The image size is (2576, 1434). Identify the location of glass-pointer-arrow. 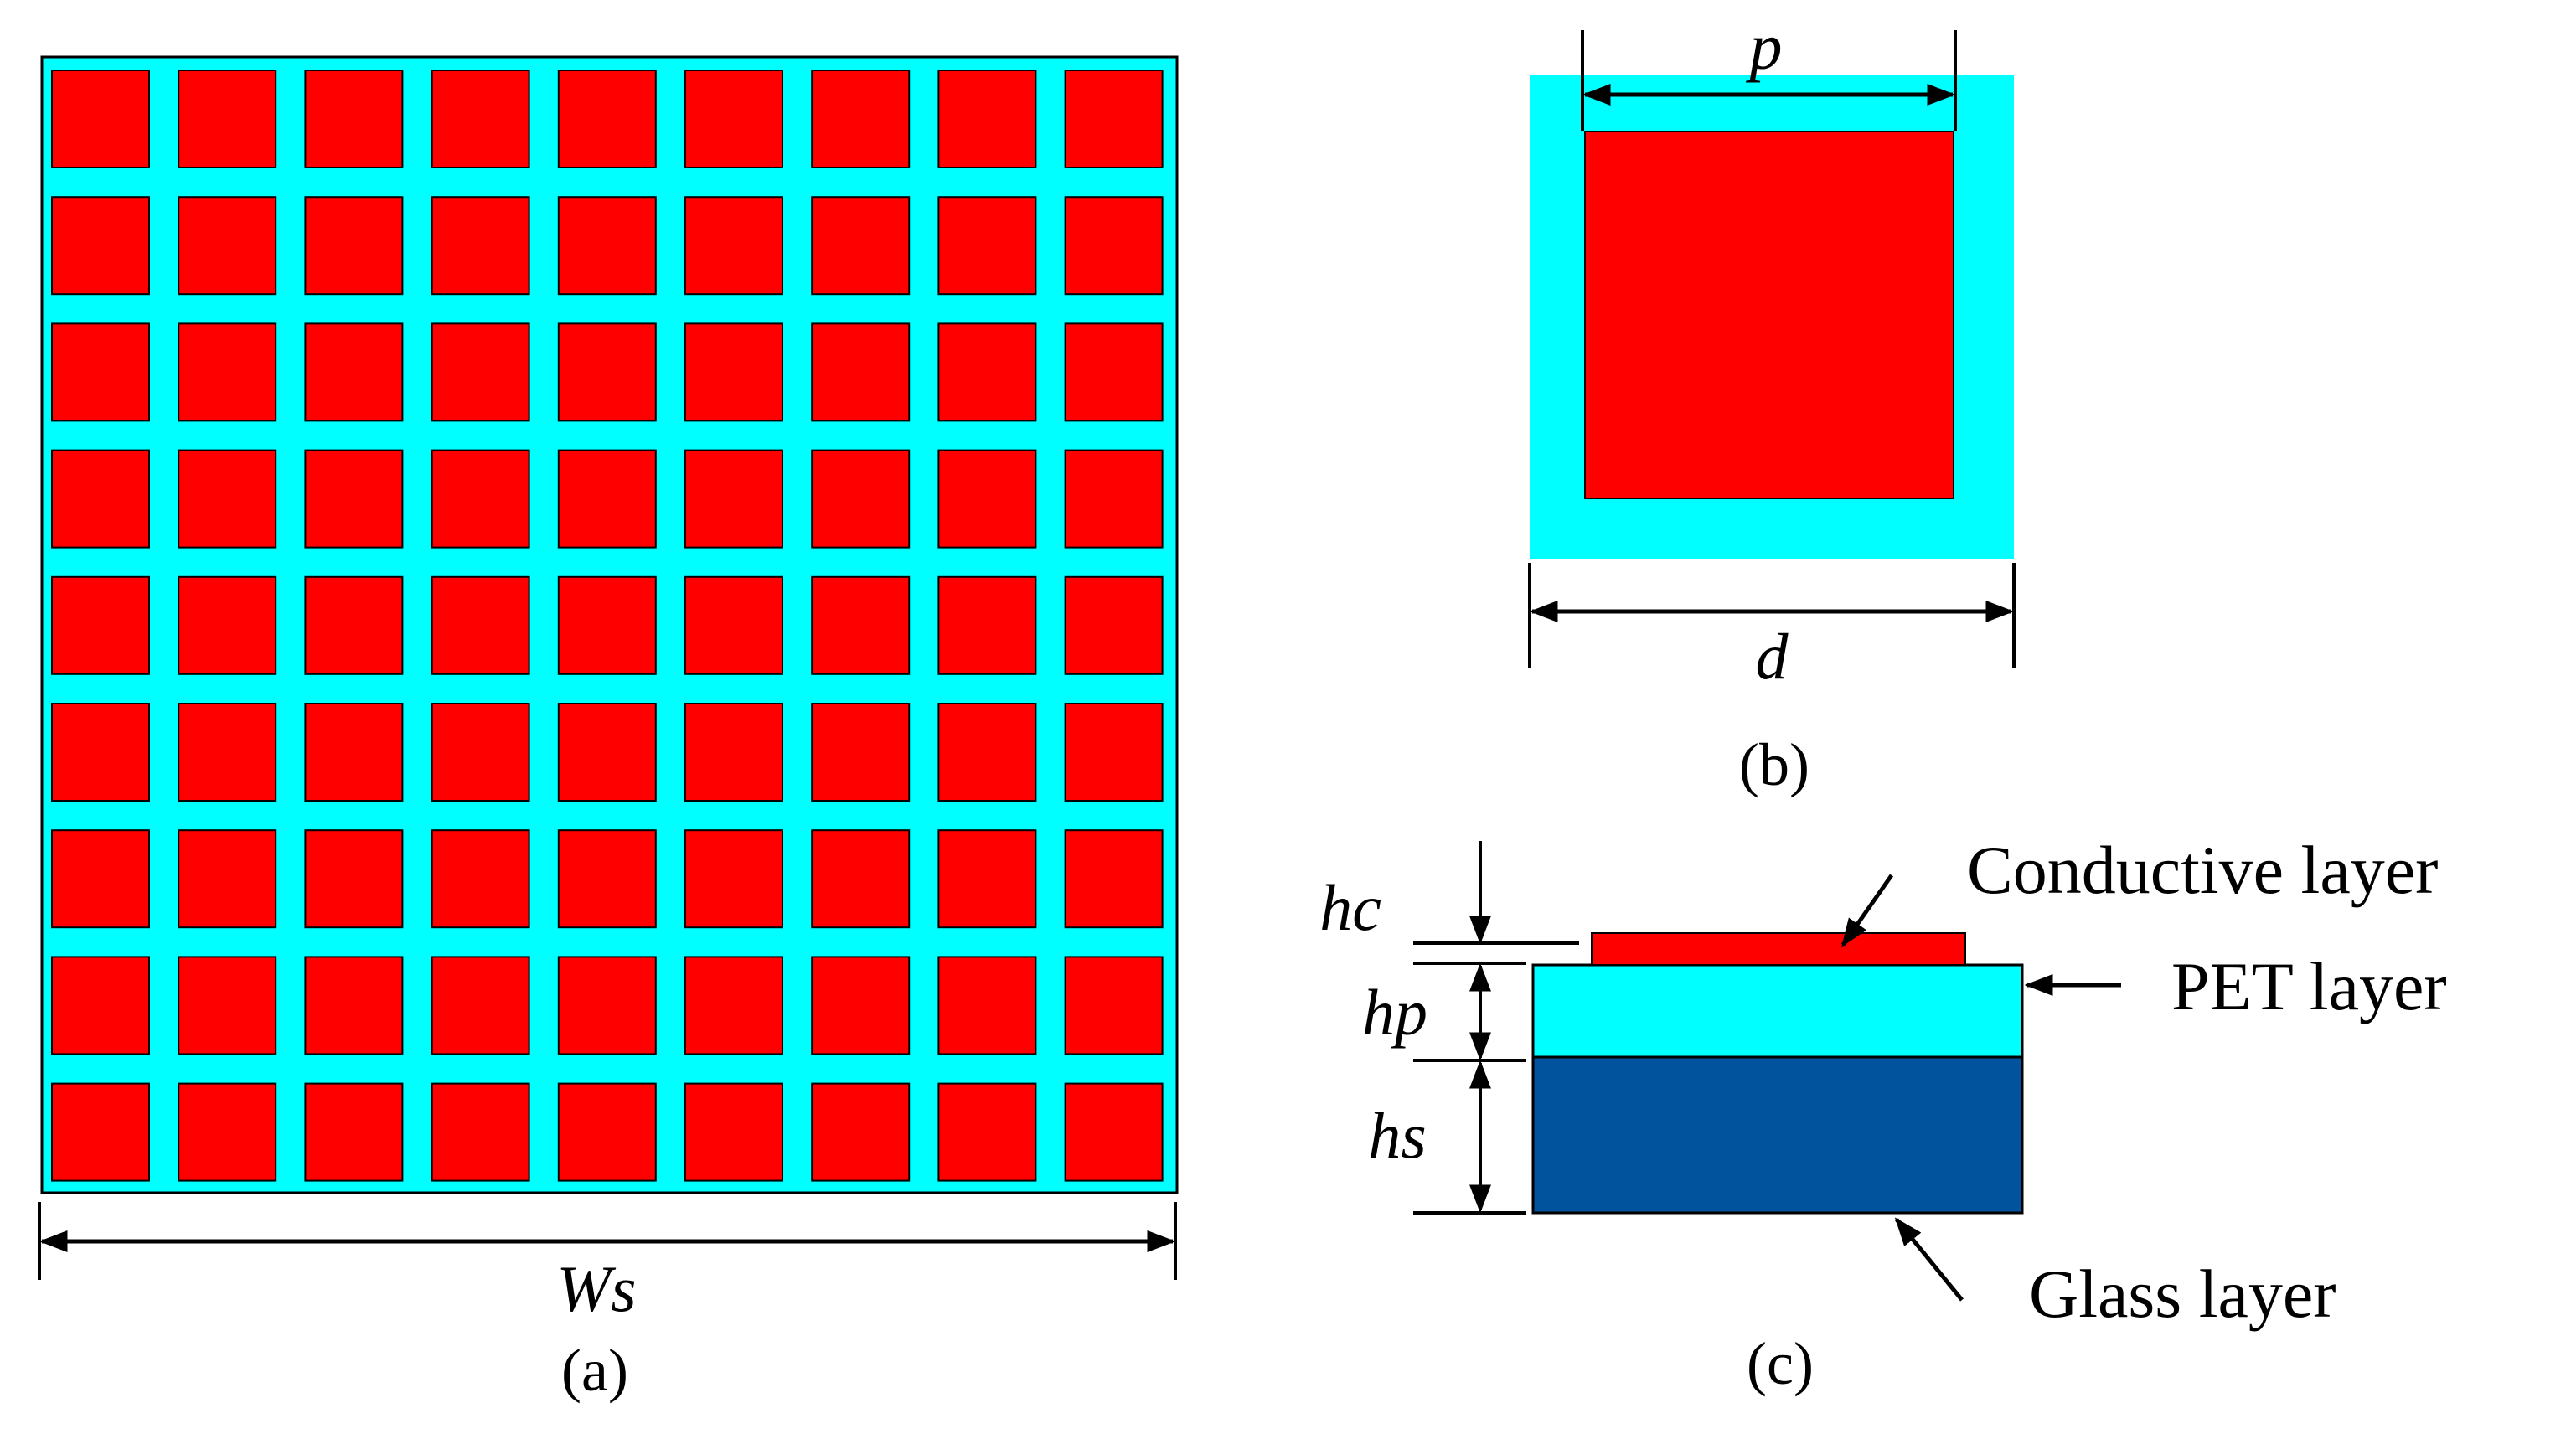
(1929, 1259).